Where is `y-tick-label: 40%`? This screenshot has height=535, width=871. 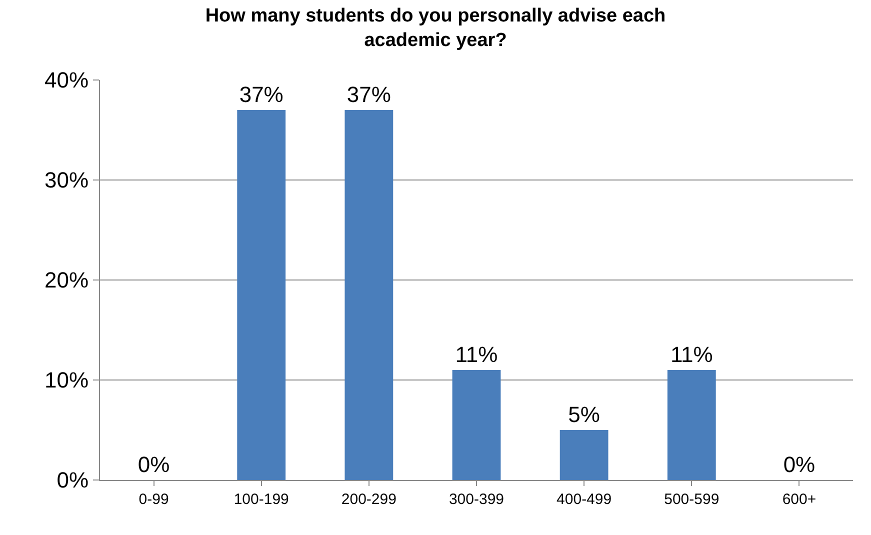
y-tick-label: 40% is located at coordinates (66, 80).